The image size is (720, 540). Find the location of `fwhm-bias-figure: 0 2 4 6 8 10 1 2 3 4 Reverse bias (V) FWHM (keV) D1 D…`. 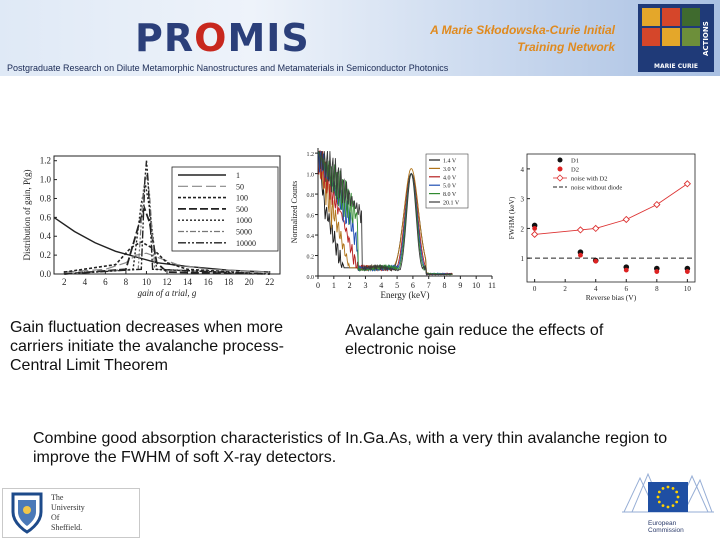

fwhm-bias-figure: 0 2 4 6 8 10 1 2 3 4 Reverse bias (V) FWHM (keV) D1 D… is located at coordinates (602, 226).